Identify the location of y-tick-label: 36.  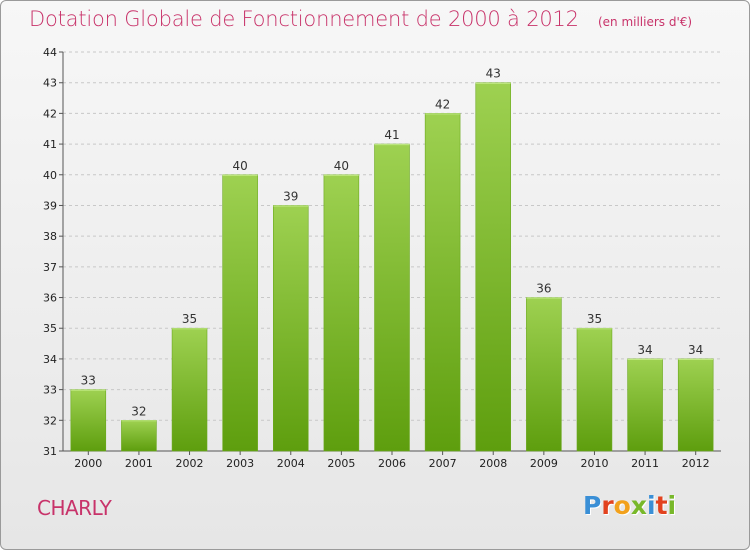
(50, 298).